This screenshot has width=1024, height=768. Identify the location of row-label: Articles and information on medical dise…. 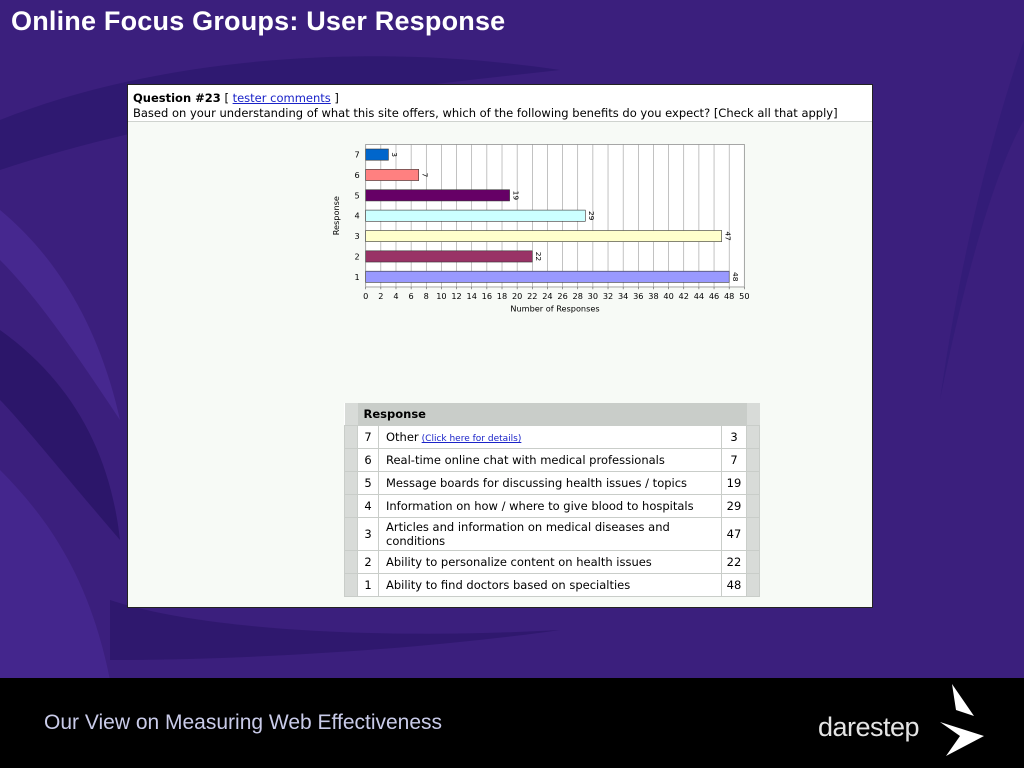
(550, 534).